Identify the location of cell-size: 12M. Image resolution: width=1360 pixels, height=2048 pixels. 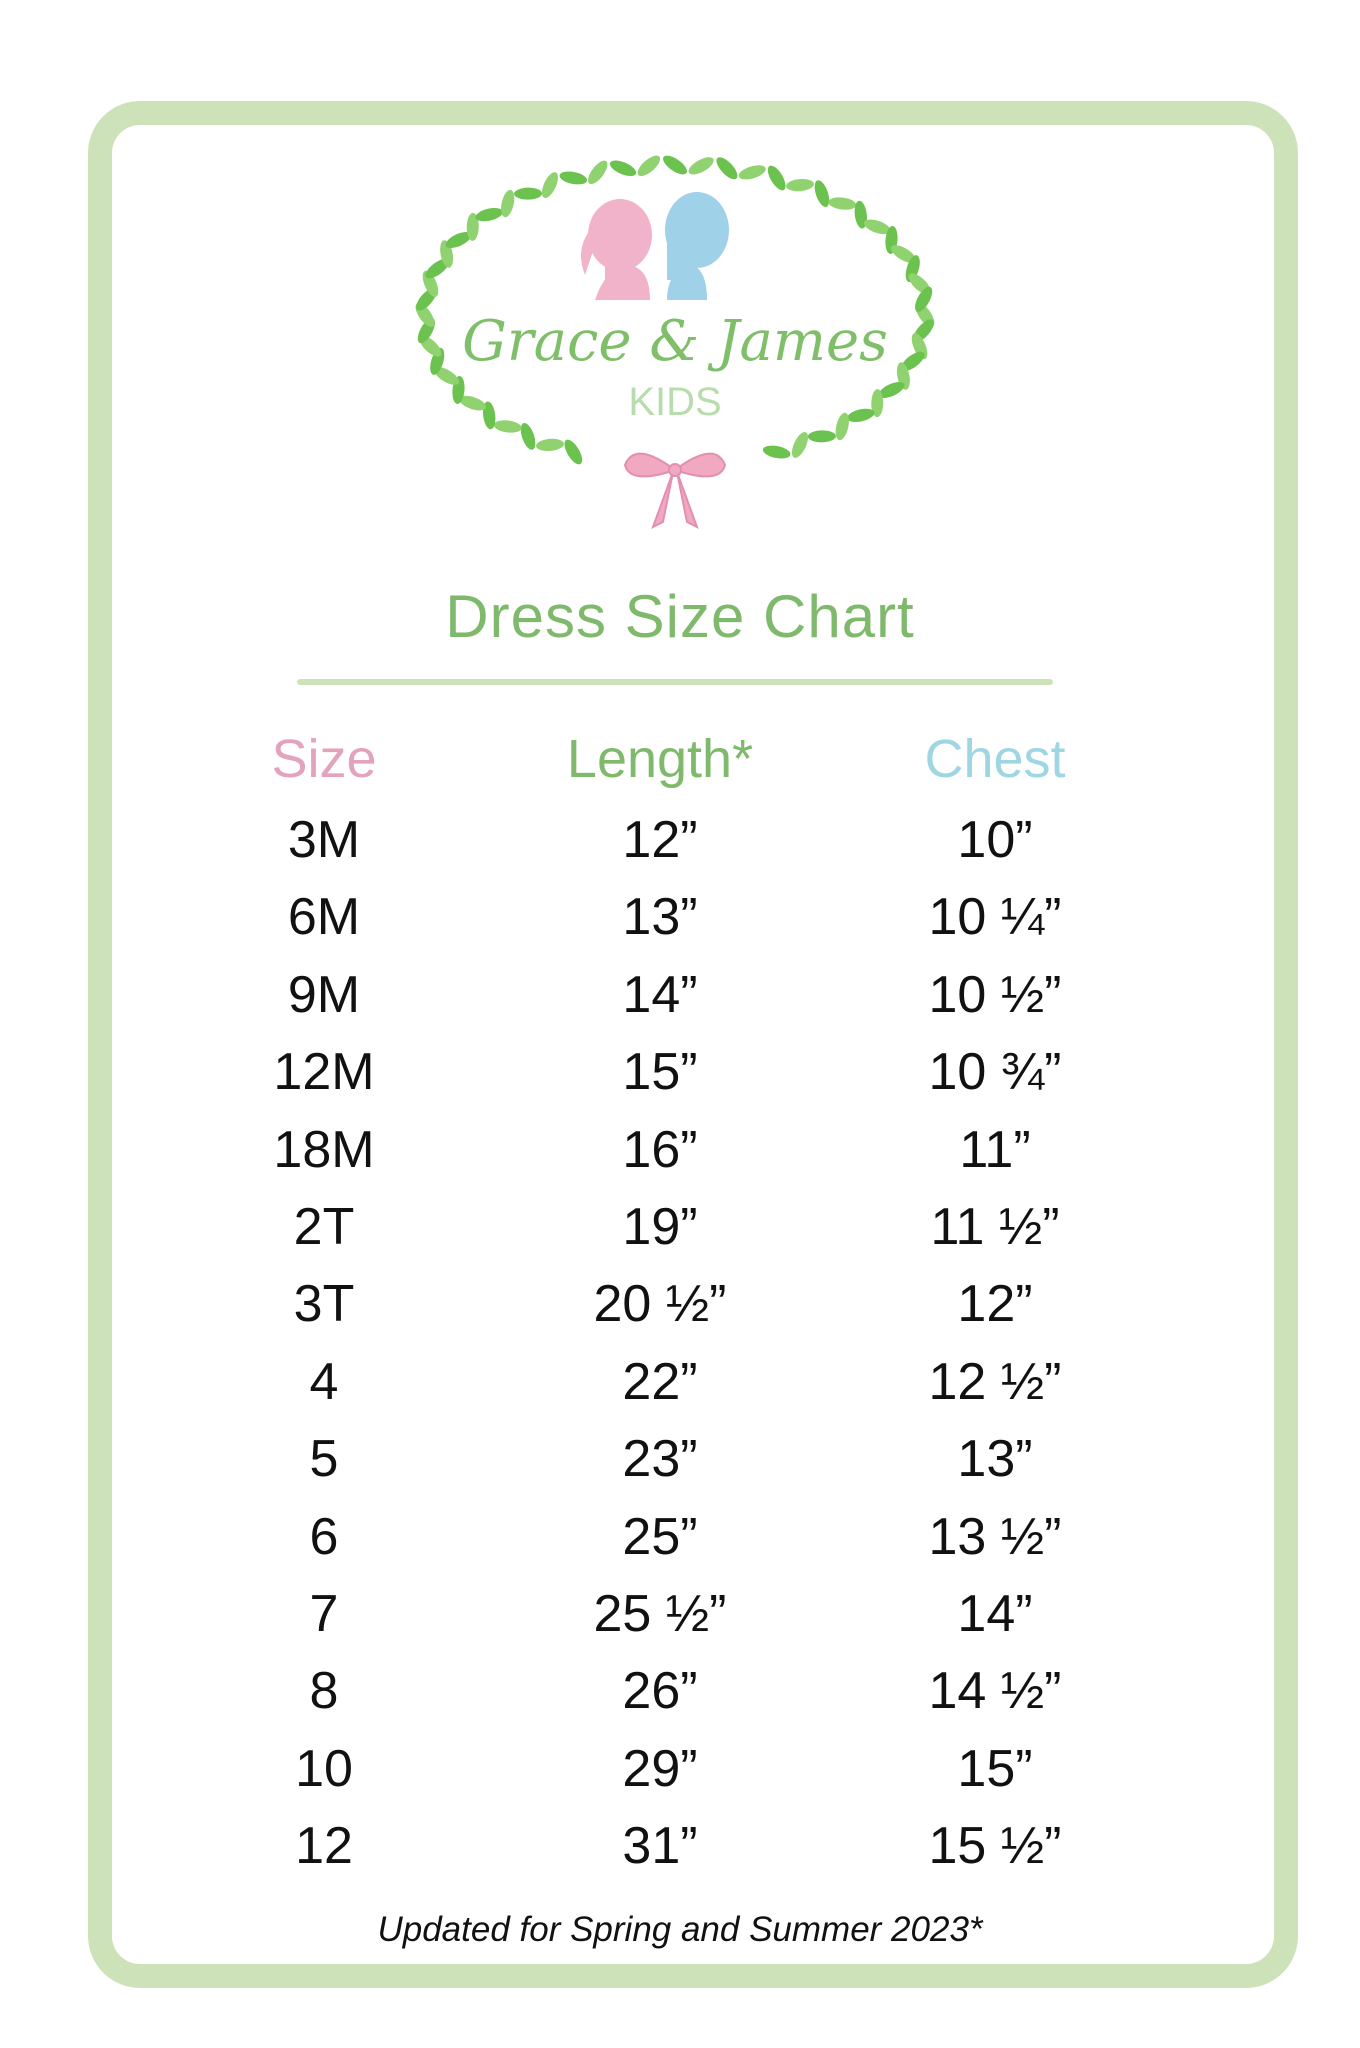
(324, 1072).